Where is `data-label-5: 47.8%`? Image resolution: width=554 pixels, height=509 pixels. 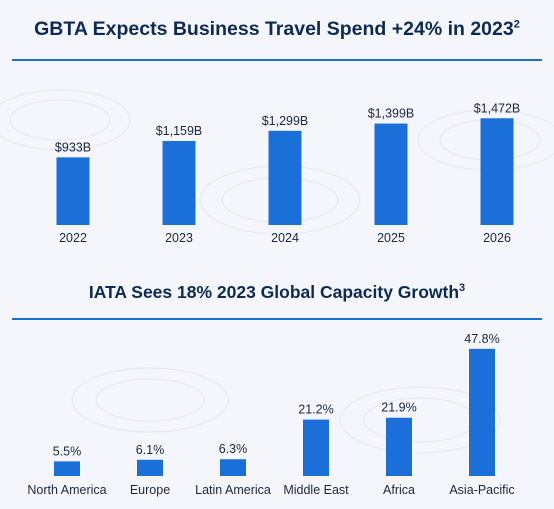
data-label-5: 47.8% is located at coordinates (481, 339).